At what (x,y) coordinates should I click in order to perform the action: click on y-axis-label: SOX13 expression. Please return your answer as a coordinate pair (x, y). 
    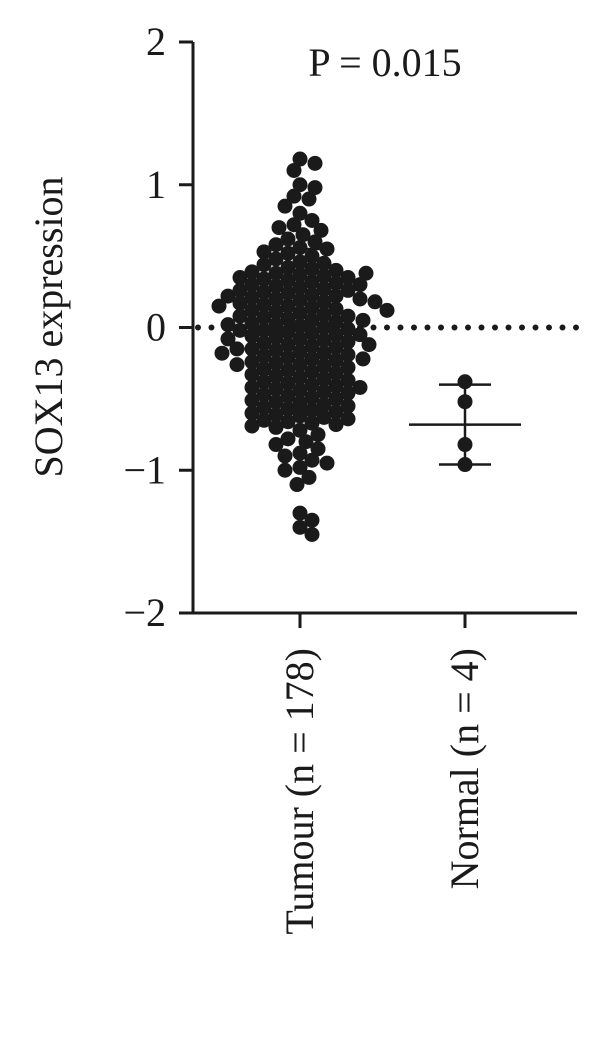
    Looking at the image, I should click on (48, 326).